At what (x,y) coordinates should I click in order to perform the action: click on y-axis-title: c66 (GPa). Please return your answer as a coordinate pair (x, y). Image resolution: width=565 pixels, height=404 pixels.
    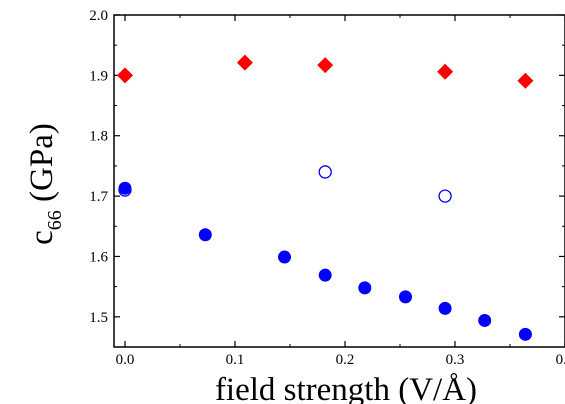
    Looking at the image, I should click on (45, 184).